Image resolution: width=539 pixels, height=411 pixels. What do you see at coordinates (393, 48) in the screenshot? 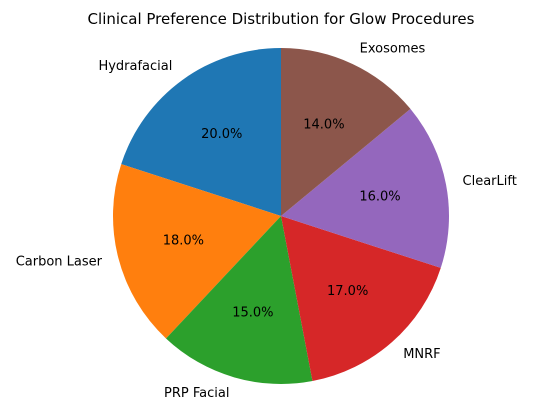
I see `slice-label-exosomes: Exosomes` at bounding box center [393, 48].